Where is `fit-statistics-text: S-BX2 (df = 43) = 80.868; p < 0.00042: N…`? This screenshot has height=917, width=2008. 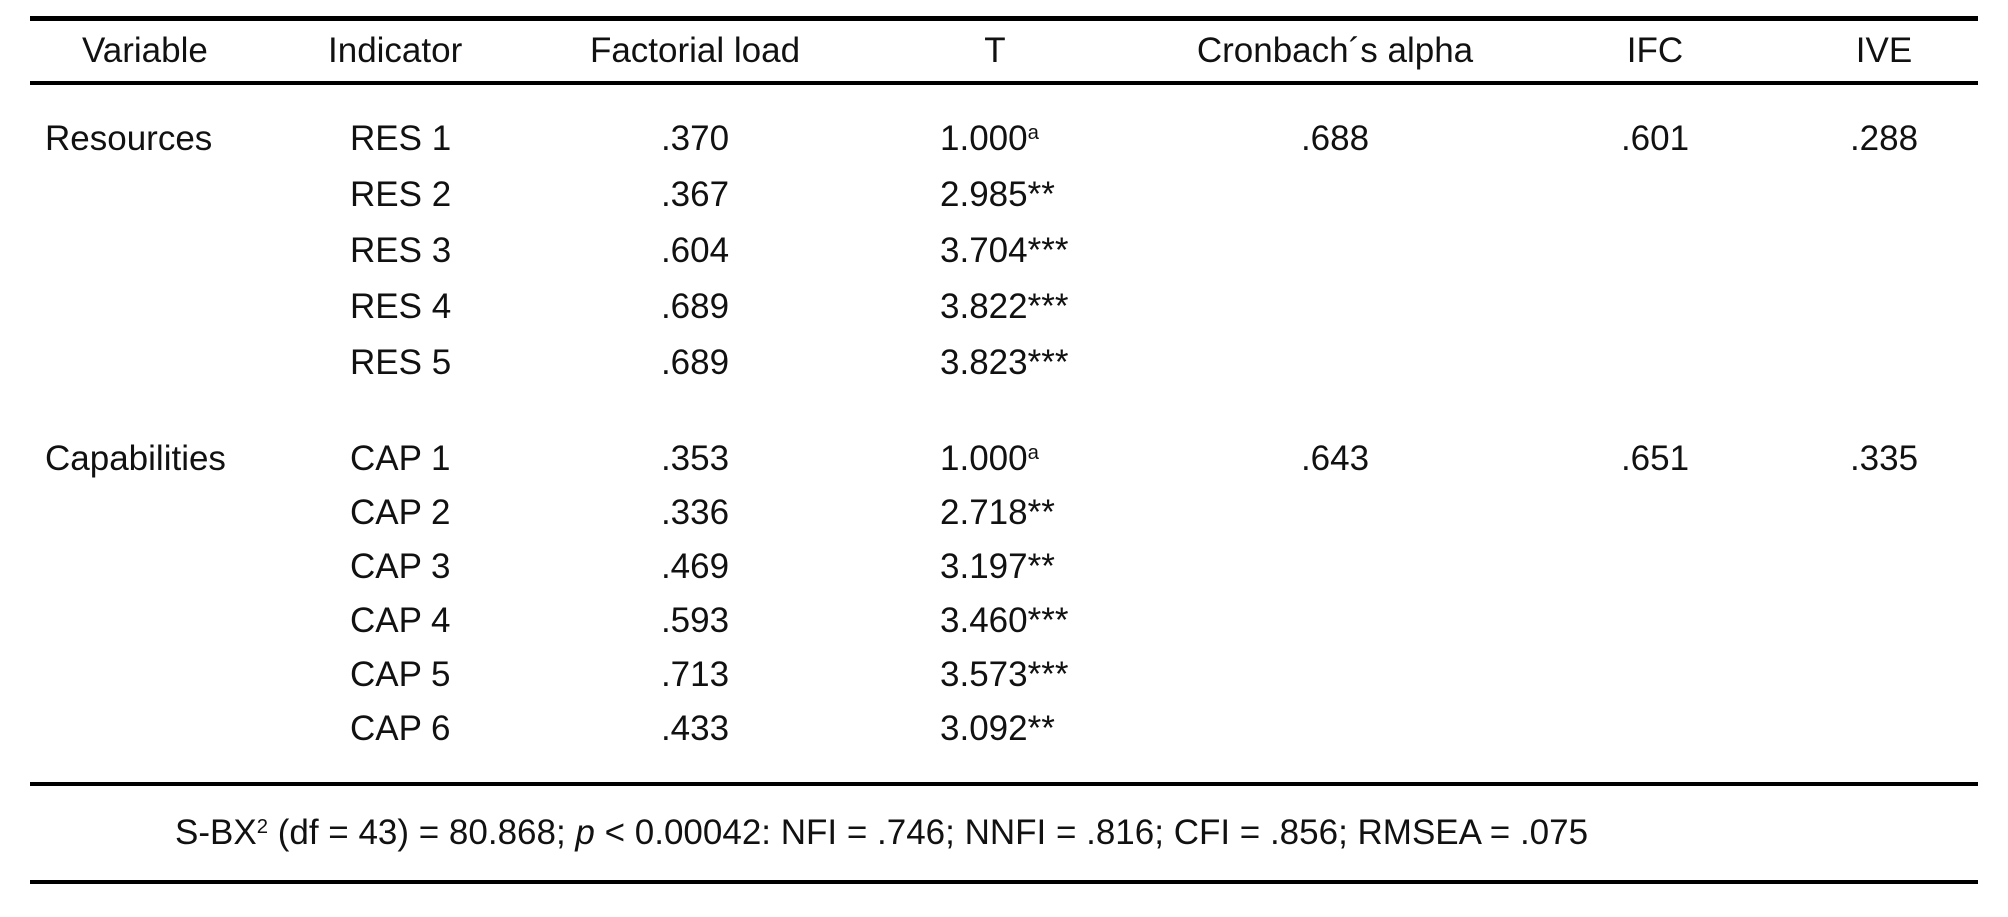 fit-statistics-text: S-BX2 (df = 43) = 80.868; p < 0.00042: N… is located at coordinates (881, 833).